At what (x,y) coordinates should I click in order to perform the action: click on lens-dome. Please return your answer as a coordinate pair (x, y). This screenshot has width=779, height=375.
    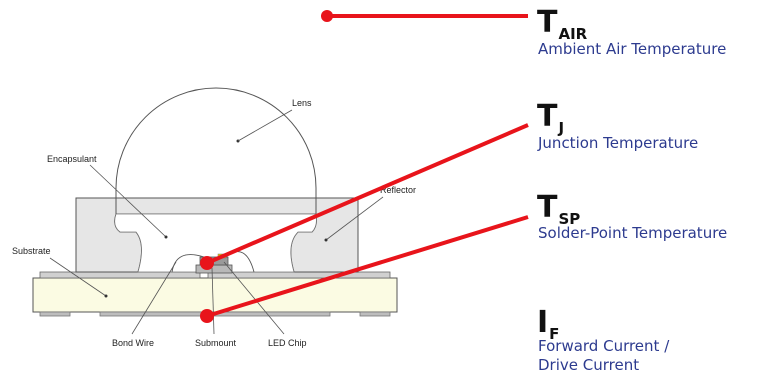
    Looking at the image, I should click on (216, 150).